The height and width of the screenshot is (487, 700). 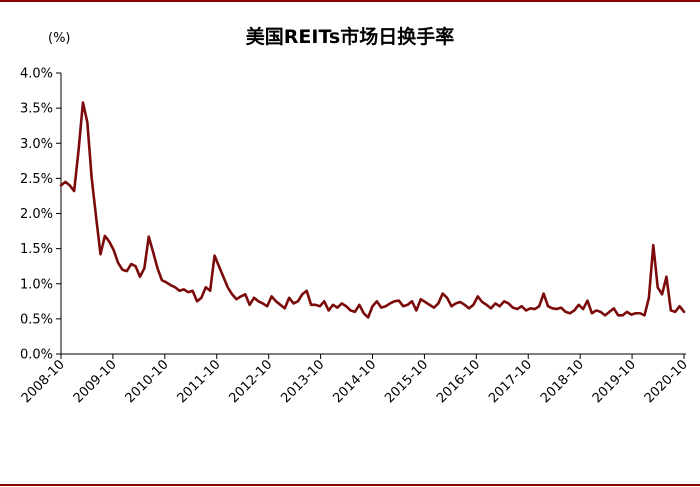 What do you see at coordinates (614, 381) in the screenshot?
I see `x-tick-label: 2019-10` at bounding box center [614, 381].